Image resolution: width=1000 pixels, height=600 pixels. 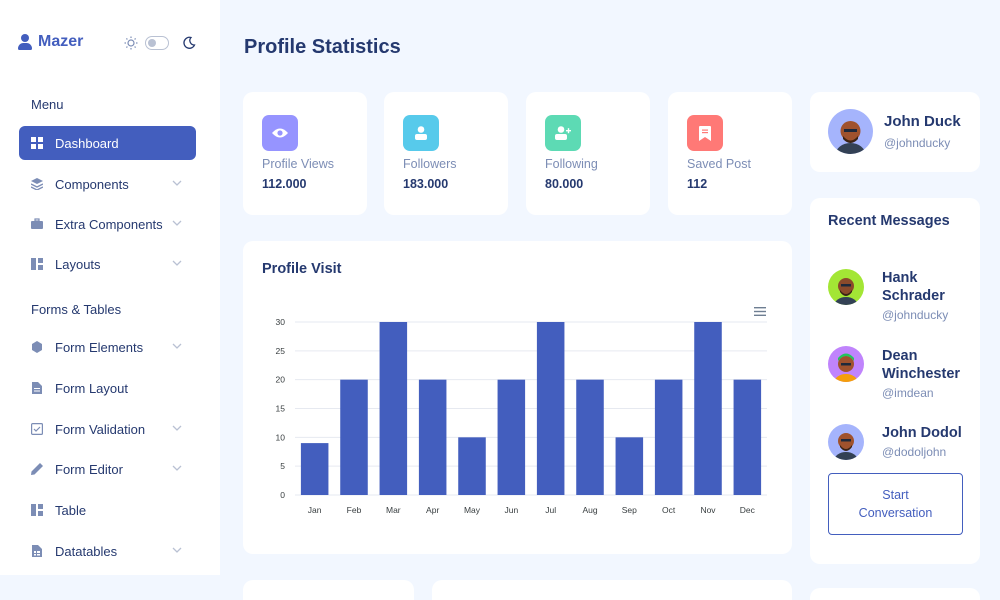 What do you see at coordinates (748, 510) in the screenshot?
I see `x-tick-label: Dec` at bounding box center [748, 510].